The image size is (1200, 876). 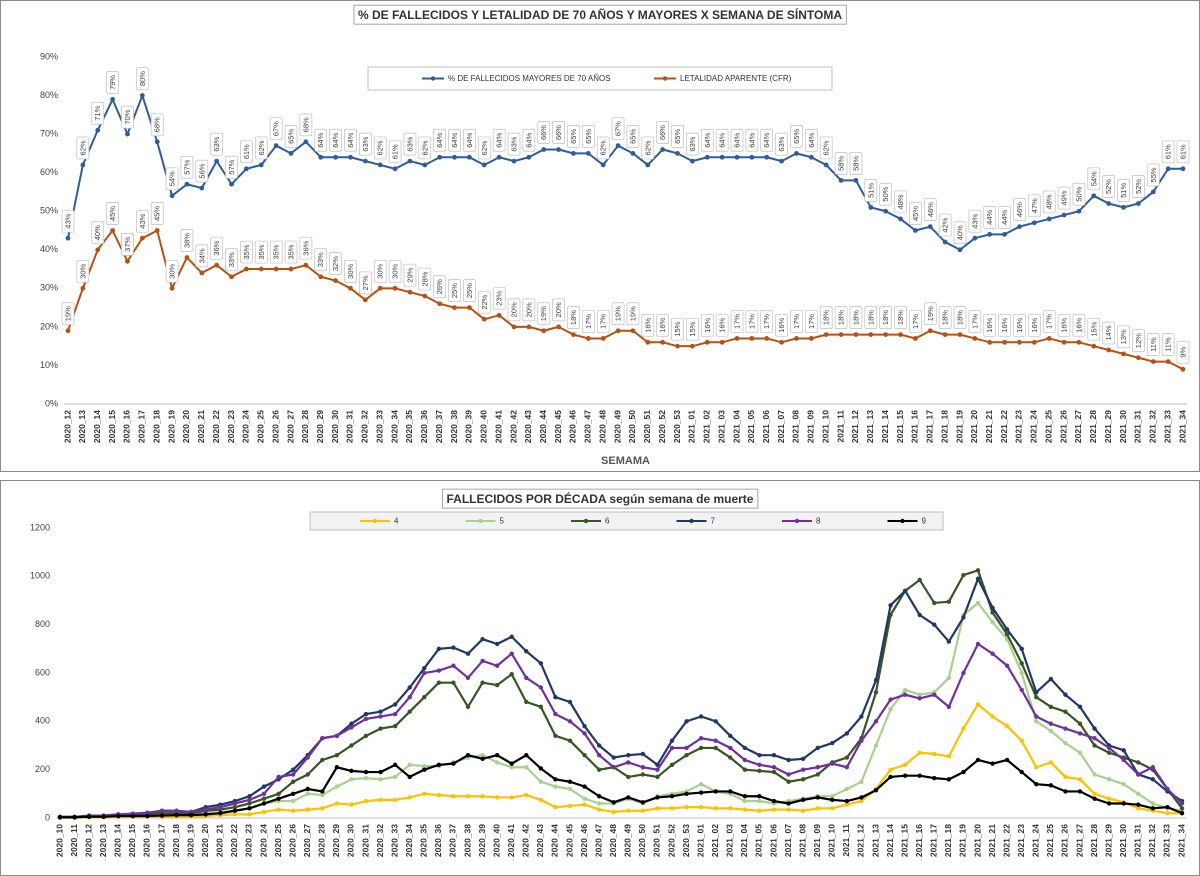 What do you see at coordinates (621, 761) in the screenshot?
I see `series-line` at bounding box center [621, 761].